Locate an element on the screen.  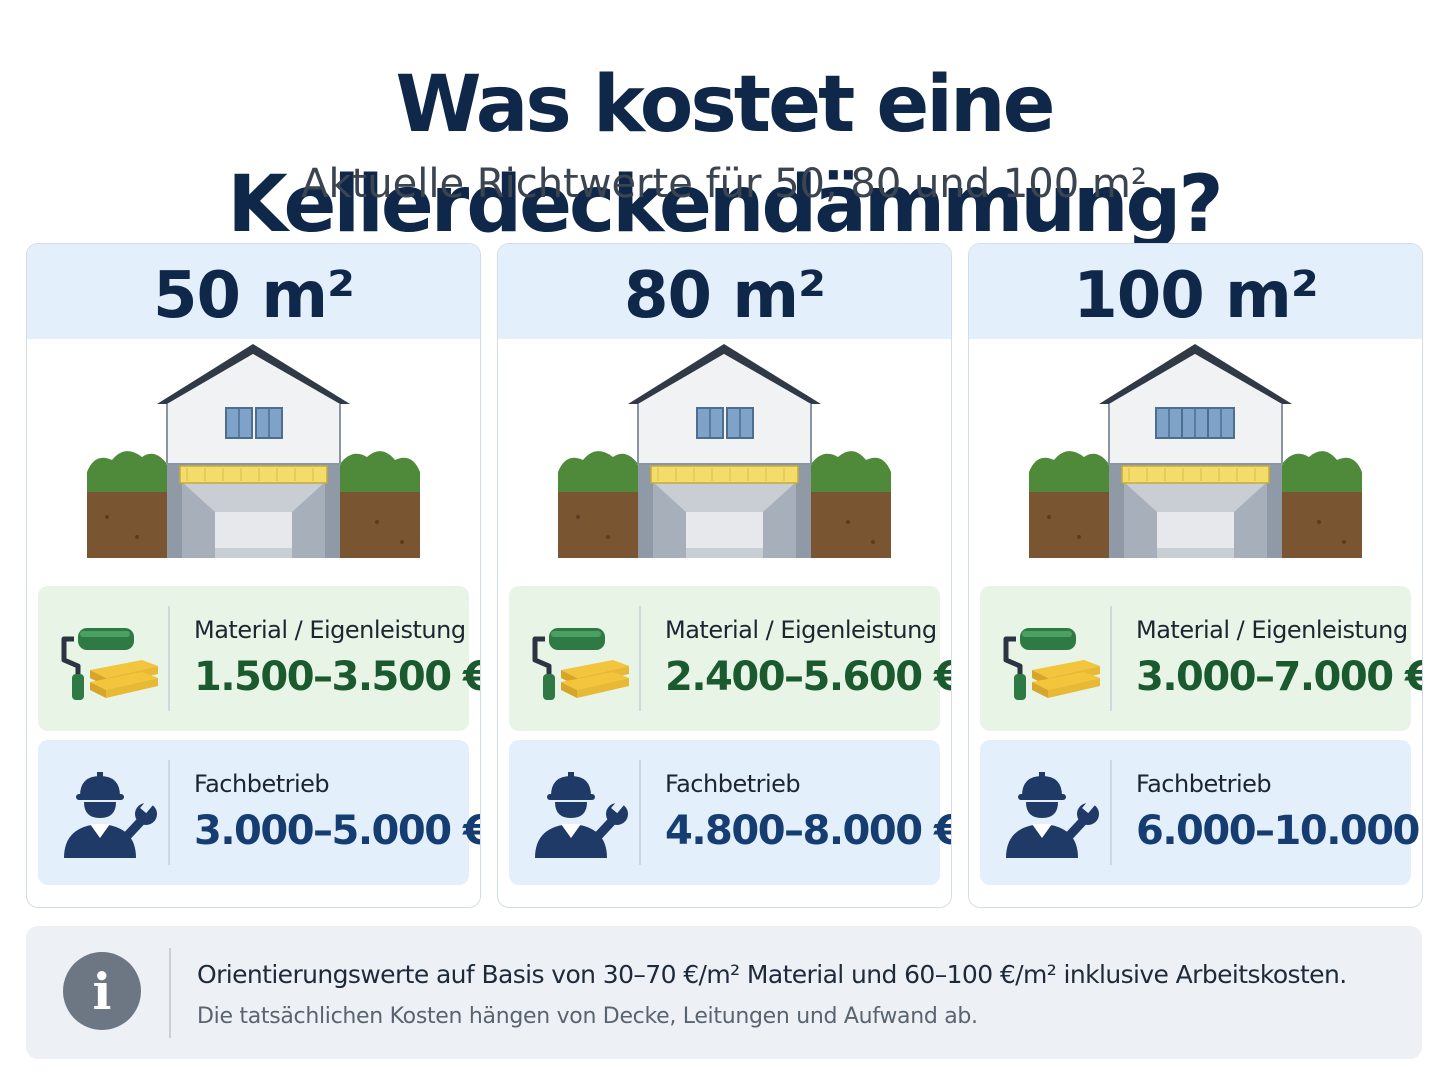
professional-cost-box: Fachbetrieb 4.800–8.000 € is located at coordinates (730, 812).